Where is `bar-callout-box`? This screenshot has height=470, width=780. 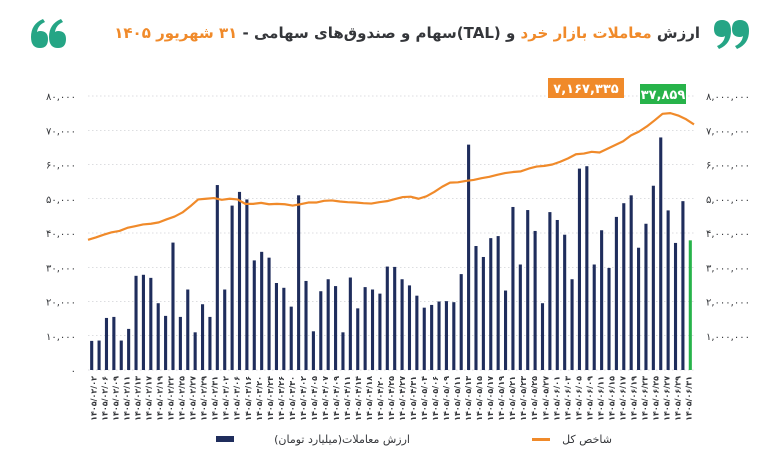
bar-callout-box is located at coordinates (663, 94).